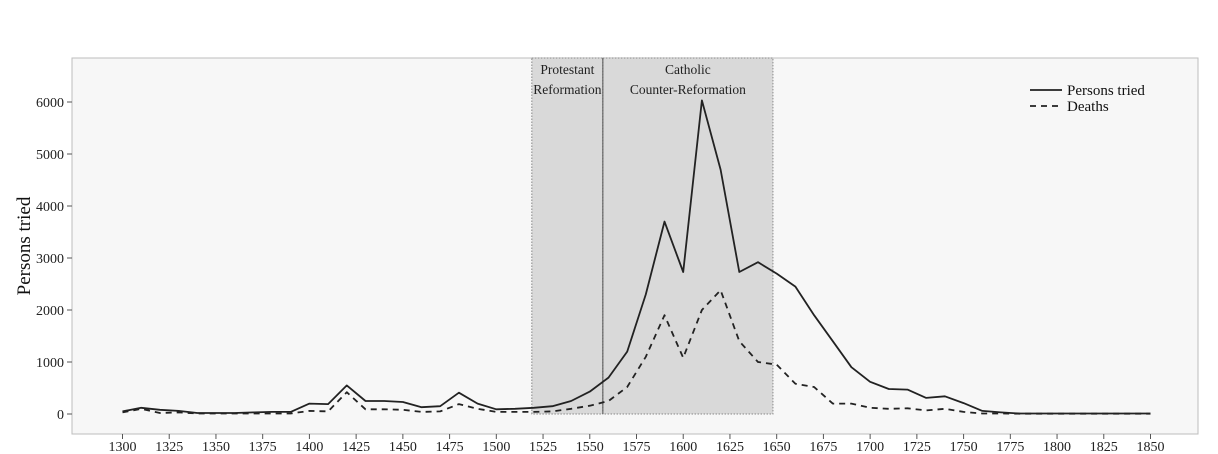 The height and width of the screenshot is (454, 1218). Describe the element at coordinates (917, 447) in the screenshot. I see `x-tick-label-1725: 1725` at that location.